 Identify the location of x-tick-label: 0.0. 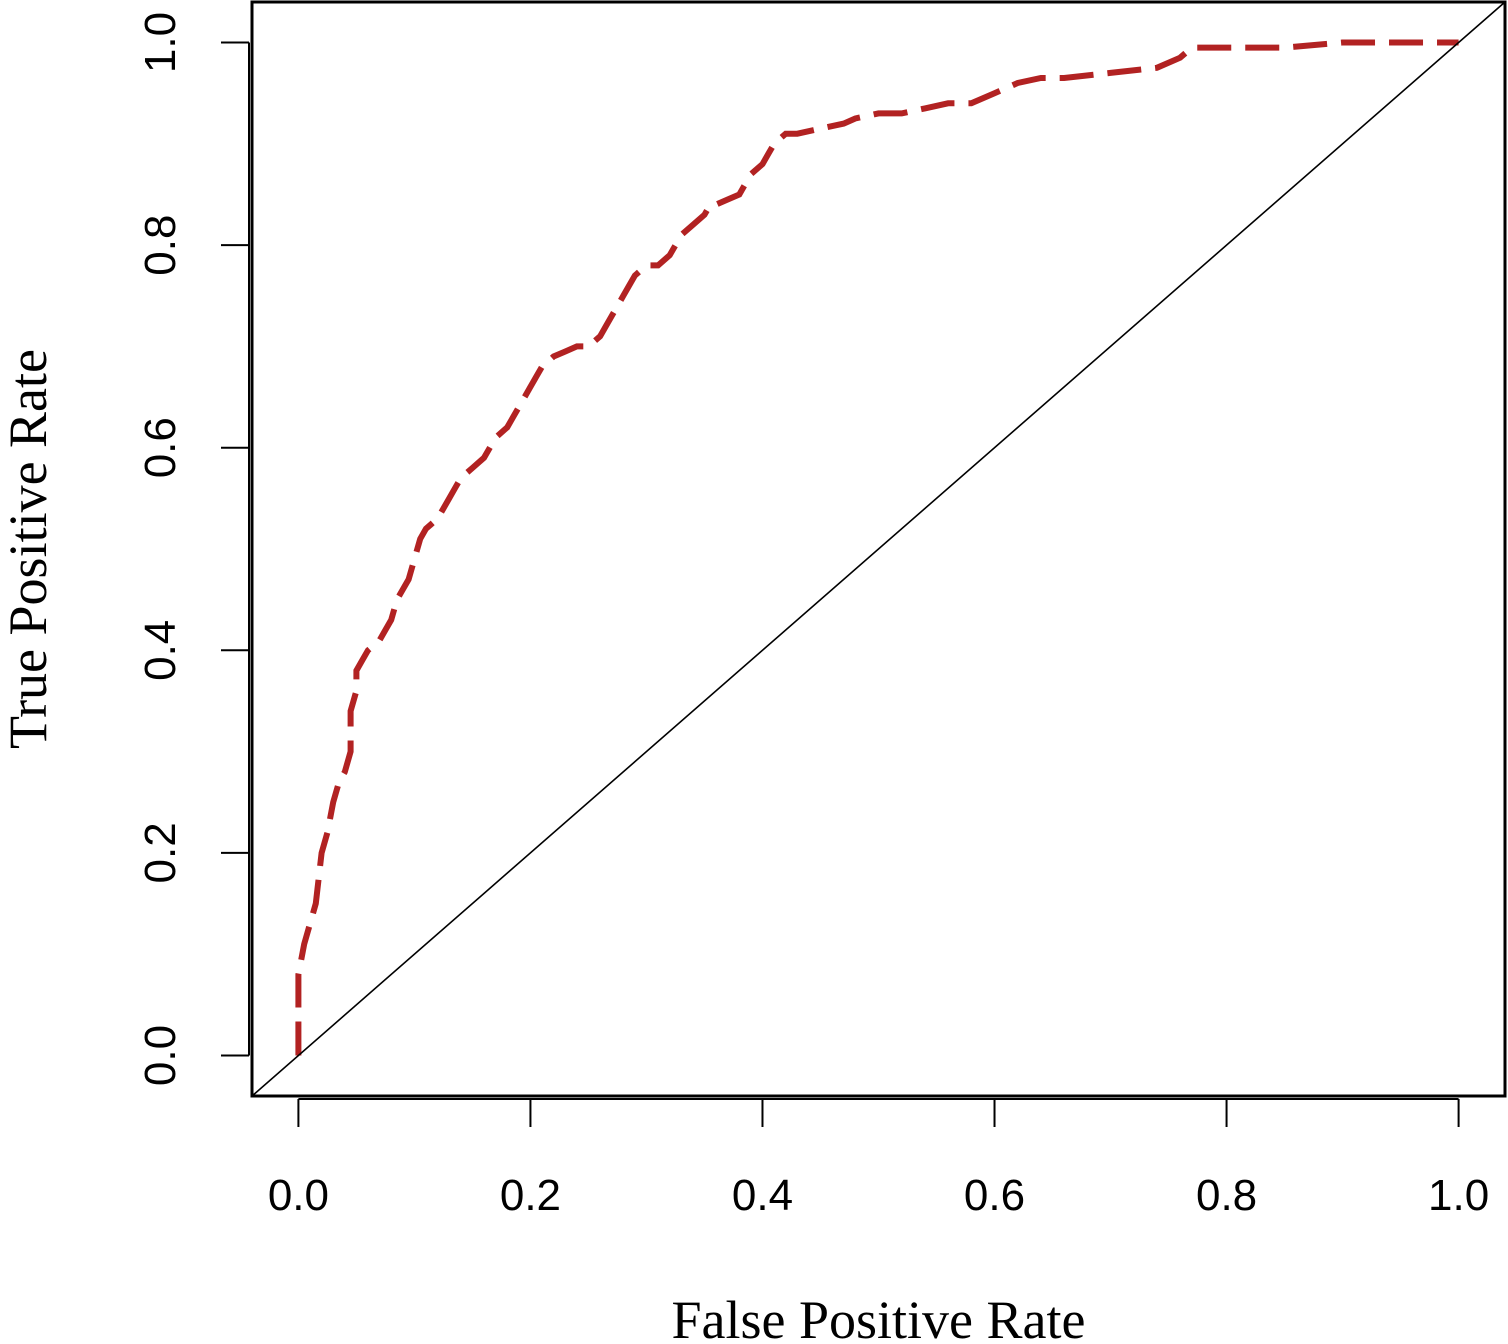
(298, 1195).